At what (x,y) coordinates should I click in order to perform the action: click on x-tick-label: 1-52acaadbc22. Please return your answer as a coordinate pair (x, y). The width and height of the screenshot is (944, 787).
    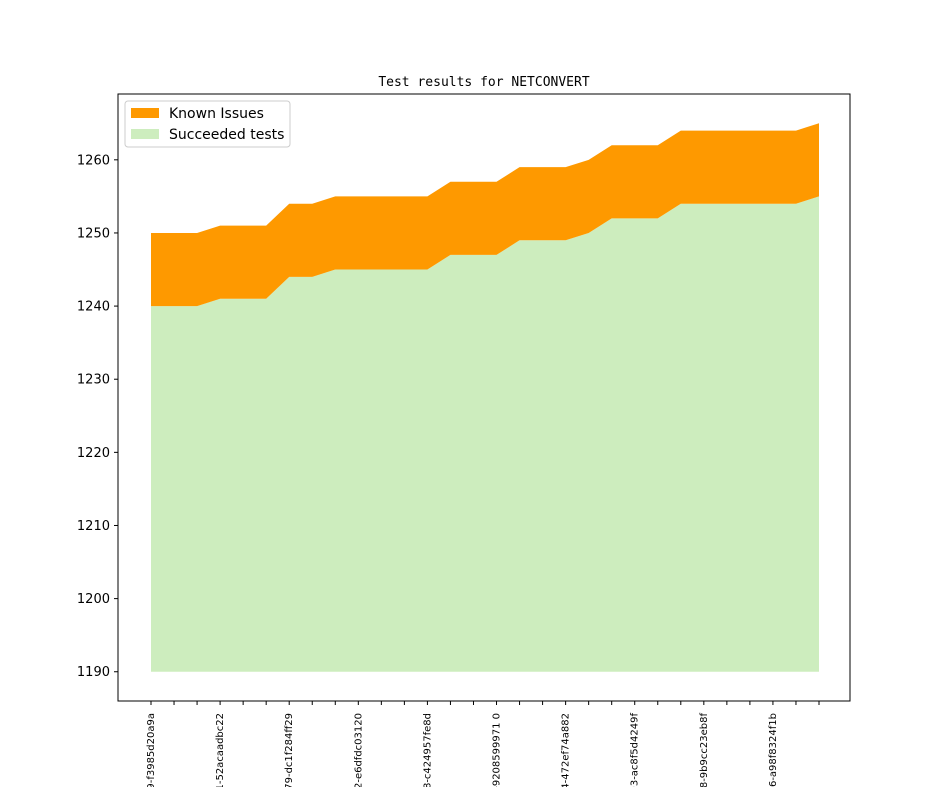
    Looking at the image, I should click on (220, 750).